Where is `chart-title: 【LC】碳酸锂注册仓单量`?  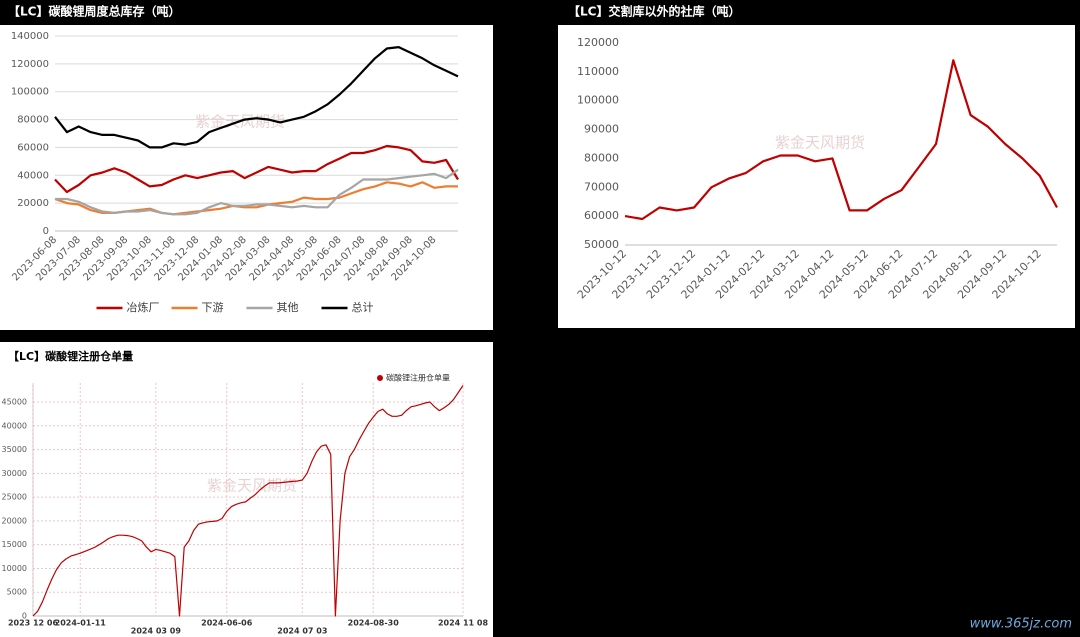
chart-title: 【LC】碳酸锂注册仓单量 is located at coordinates (70, 356).